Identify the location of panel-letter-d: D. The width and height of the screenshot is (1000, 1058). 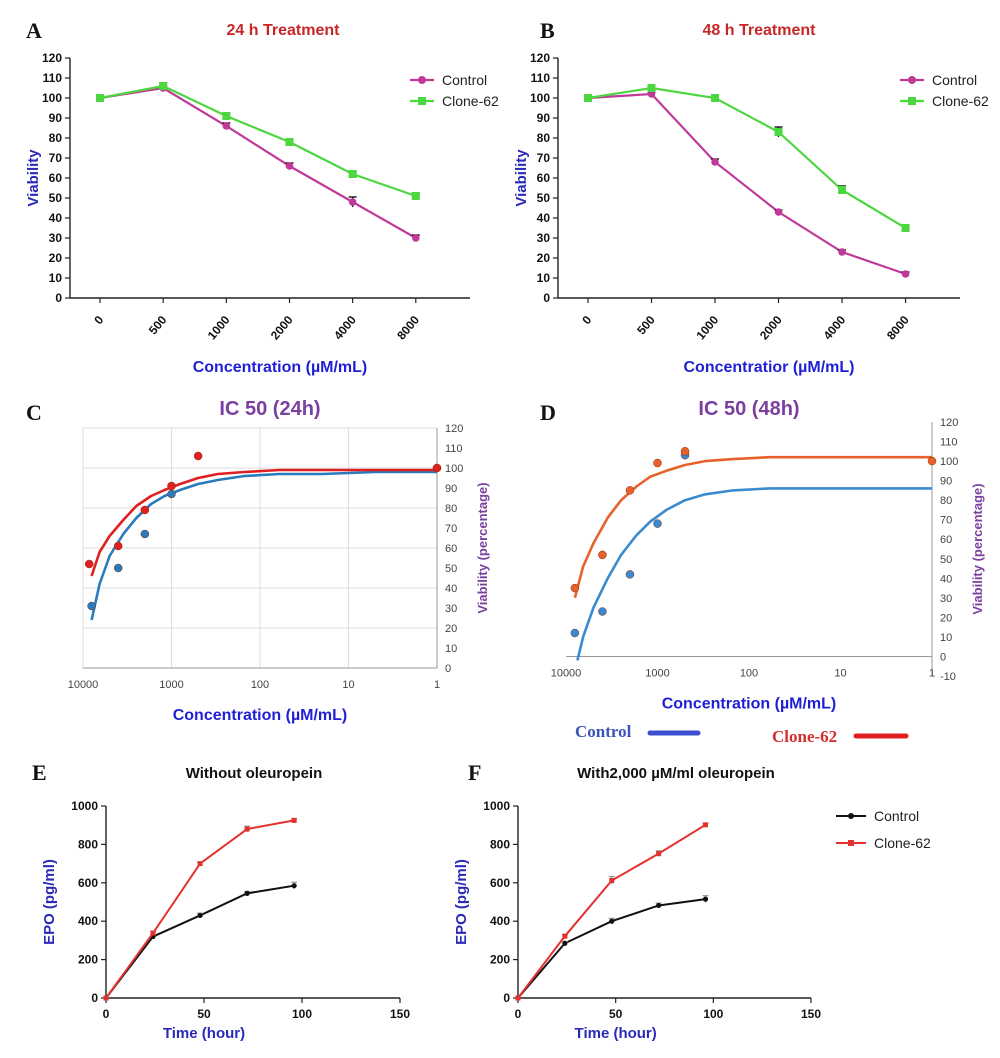
(548, 412).